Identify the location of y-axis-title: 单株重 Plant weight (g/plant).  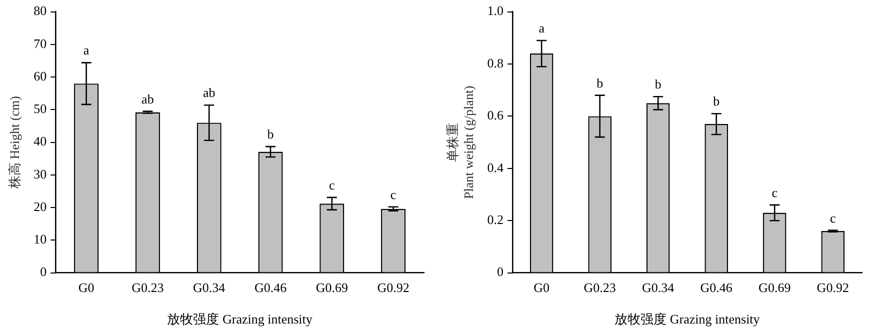
(460, 142).